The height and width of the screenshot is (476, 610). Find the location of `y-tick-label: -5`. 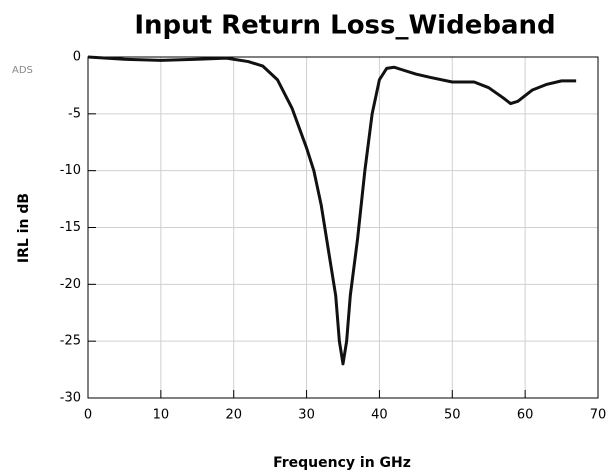

y-tick-label: -5 is located at coordinates (74, 113).